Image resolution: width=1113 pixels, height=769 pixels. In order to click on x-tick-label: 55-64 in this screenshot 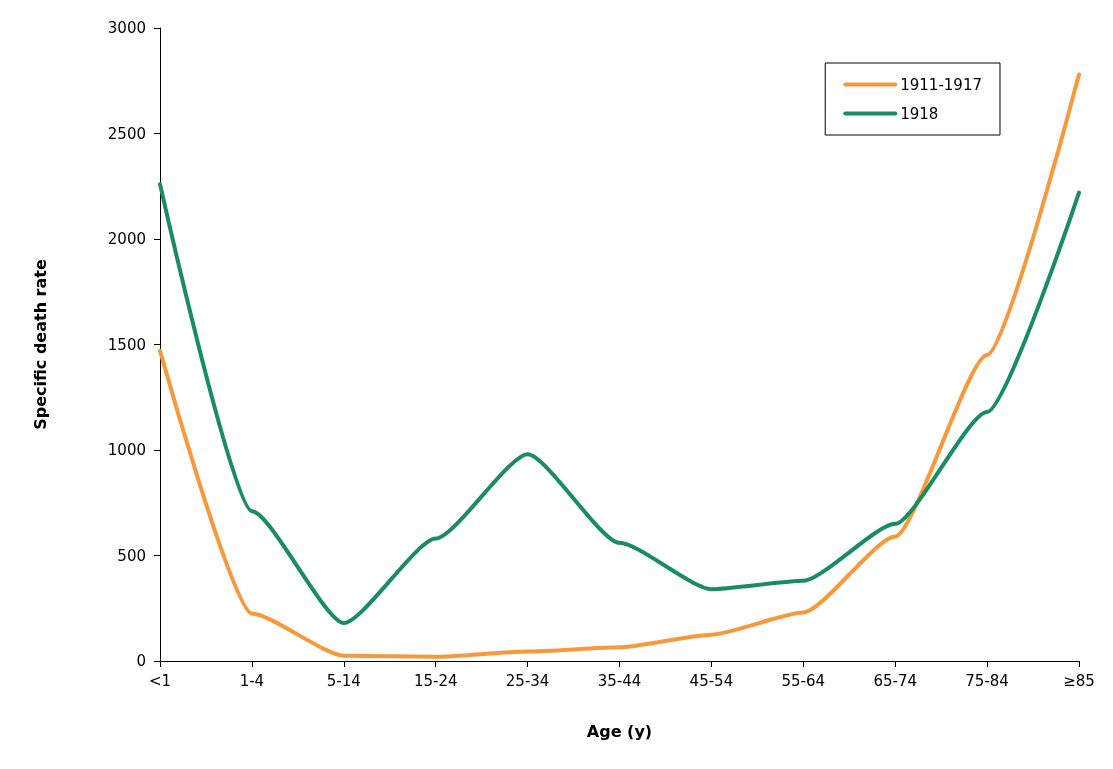, I will do `click(803, 680)`.